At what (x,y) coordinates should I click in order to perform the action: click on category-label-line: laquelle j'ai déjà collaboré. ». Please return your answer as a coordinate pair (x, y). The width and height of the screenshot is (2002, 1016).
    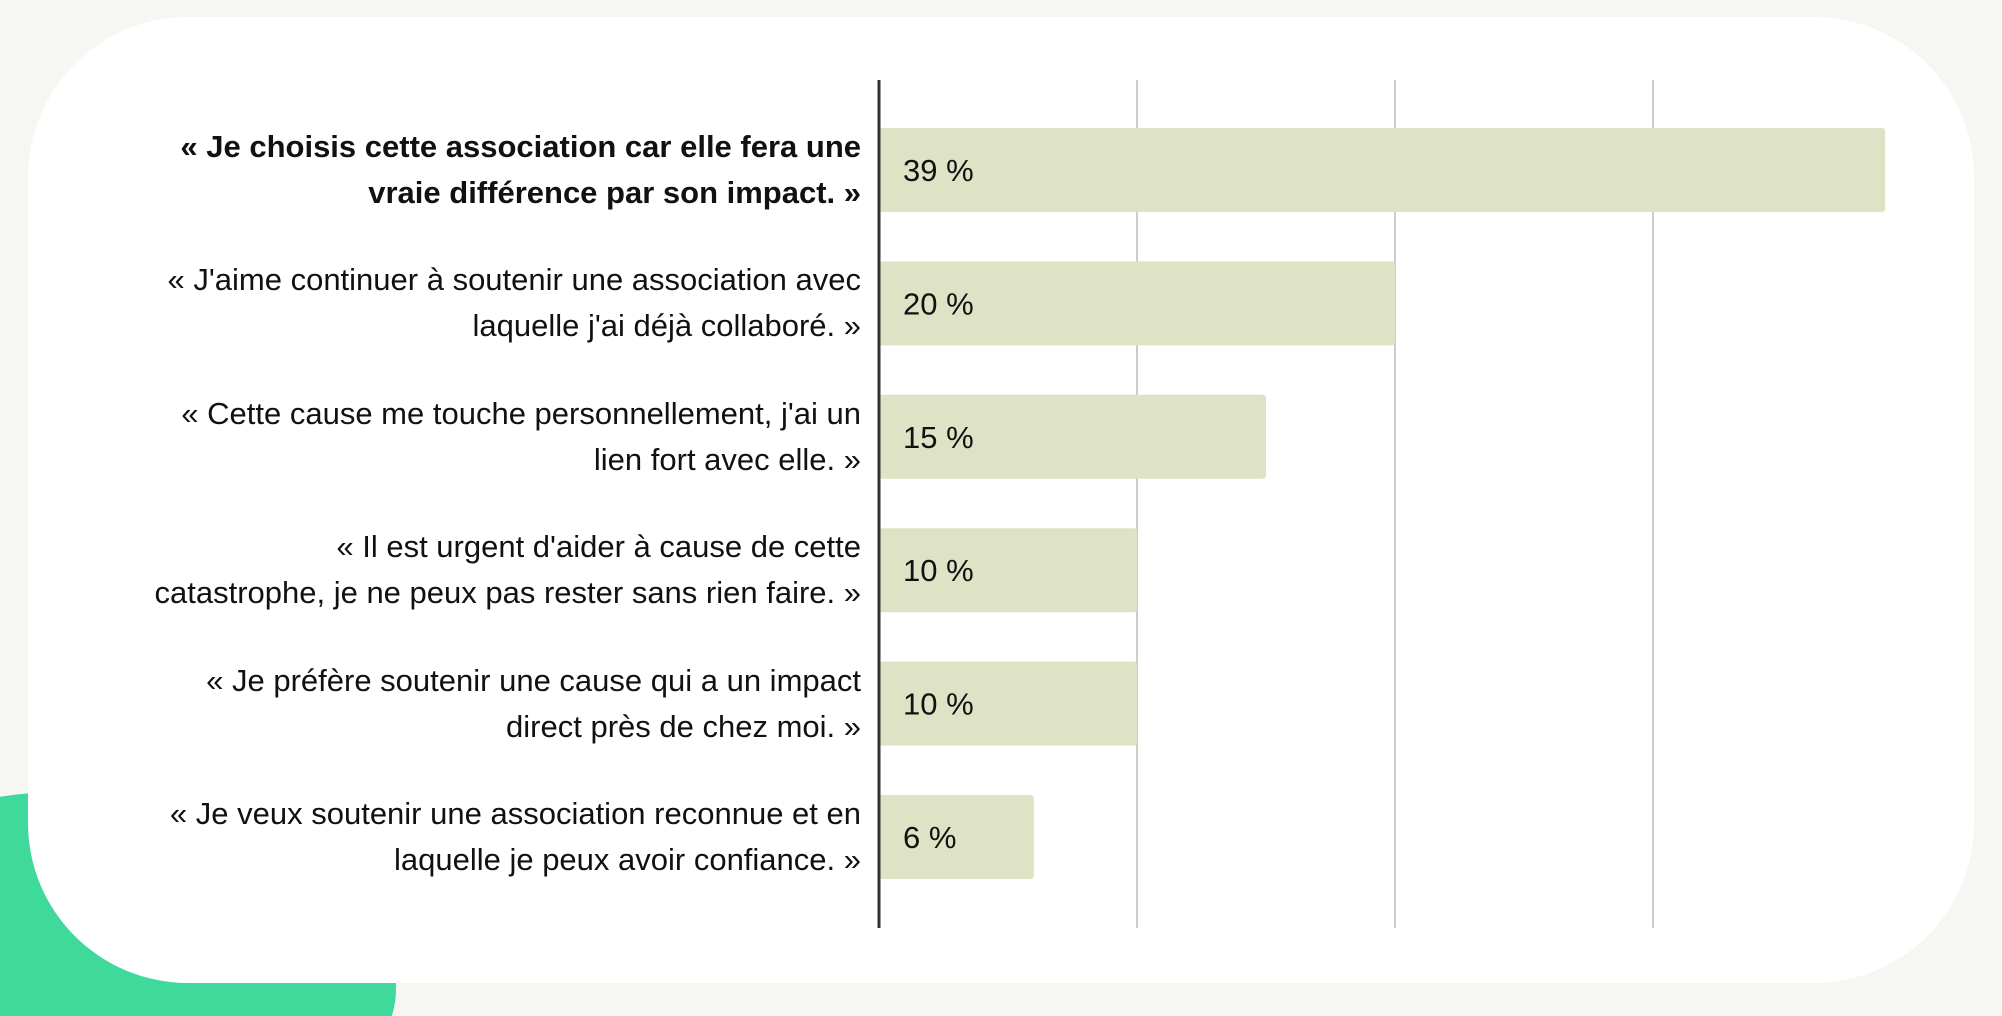
    Looking at the image, I should click on (666, 326).